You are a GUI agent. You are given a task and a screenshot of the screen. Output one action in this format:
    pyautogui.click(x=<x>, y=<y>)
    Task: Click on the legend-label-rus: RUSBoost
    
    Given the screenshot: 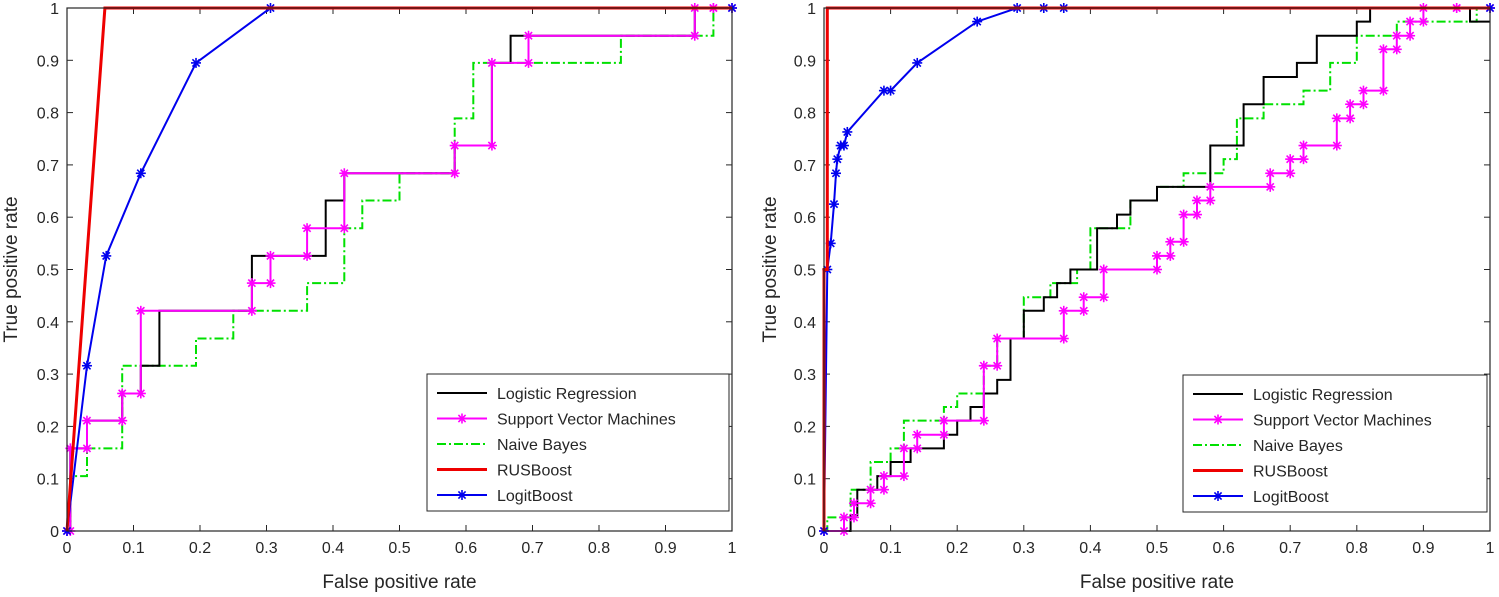 What is the action you would take?
    pyautogui.click(x=1290, y=472)
    